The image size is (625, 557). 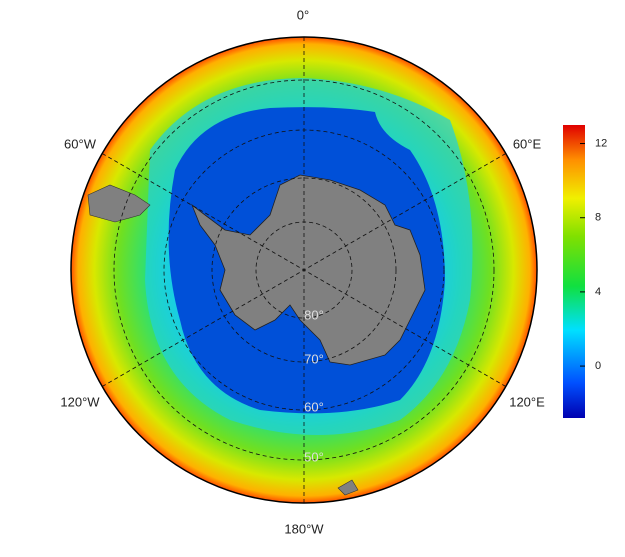 I want to click on longitude-label: 0°, so click(x=303, y=14).